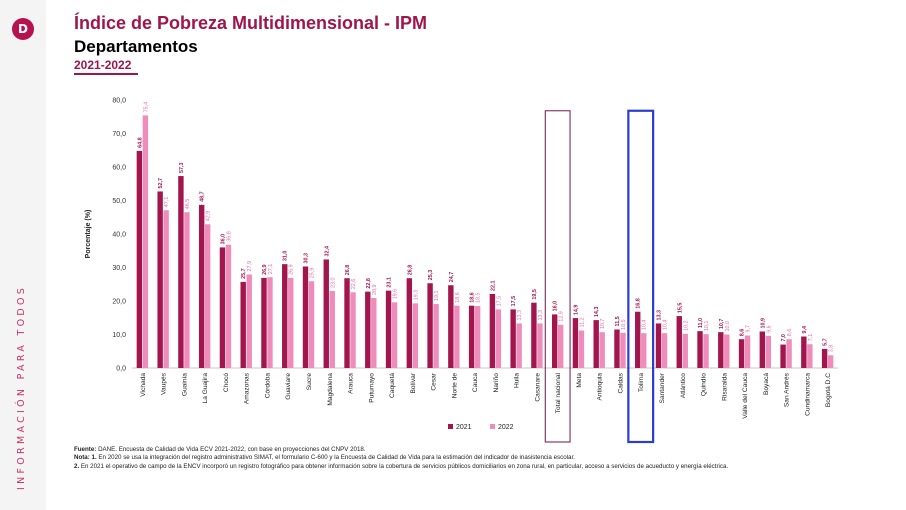  I want to click on y-axis-title: Porcentaje (%), so click(88, 234).